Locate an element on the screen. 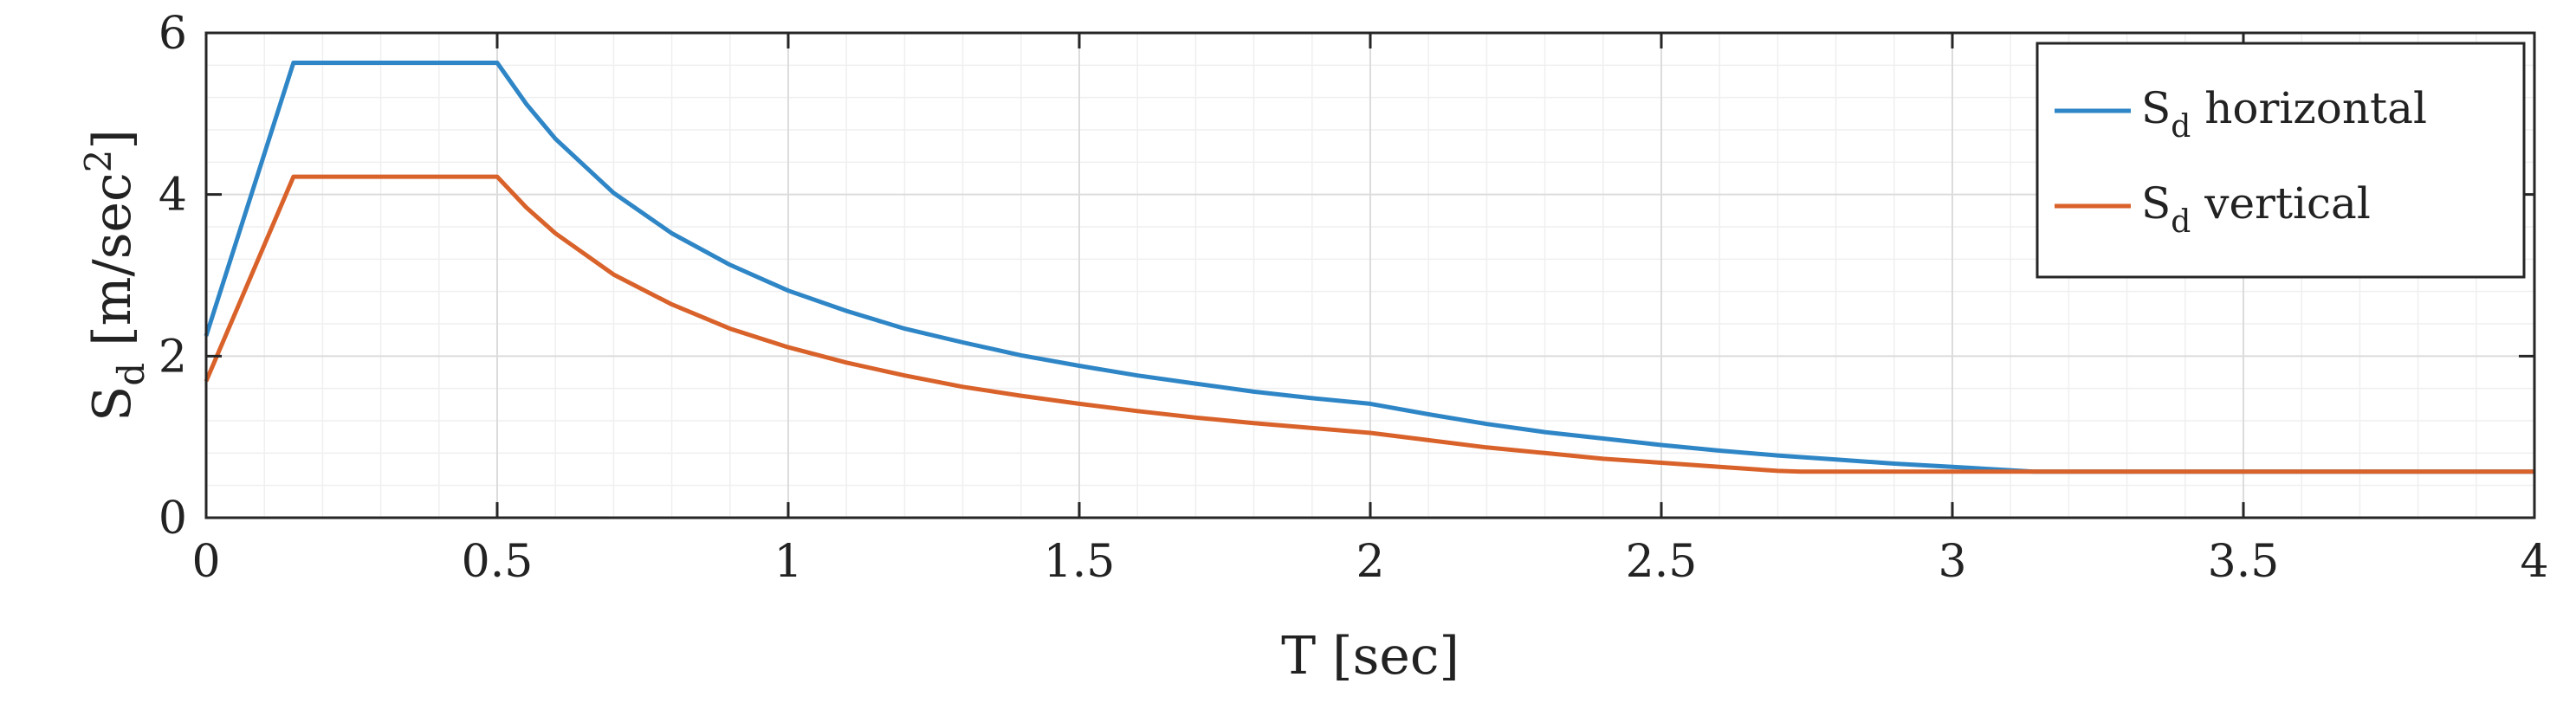 The height and width of the screenshot is (703, 2576). x-tick-label: 0.5 is located at coordinates (498, 562).